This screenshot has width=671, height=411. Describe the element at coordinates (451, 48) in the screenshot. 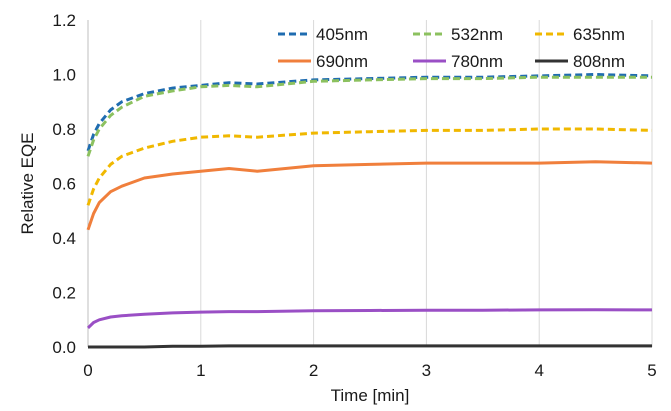

I see `legend: 405nm 532nm 635nm 690nm 780nm 808nm` at that location.